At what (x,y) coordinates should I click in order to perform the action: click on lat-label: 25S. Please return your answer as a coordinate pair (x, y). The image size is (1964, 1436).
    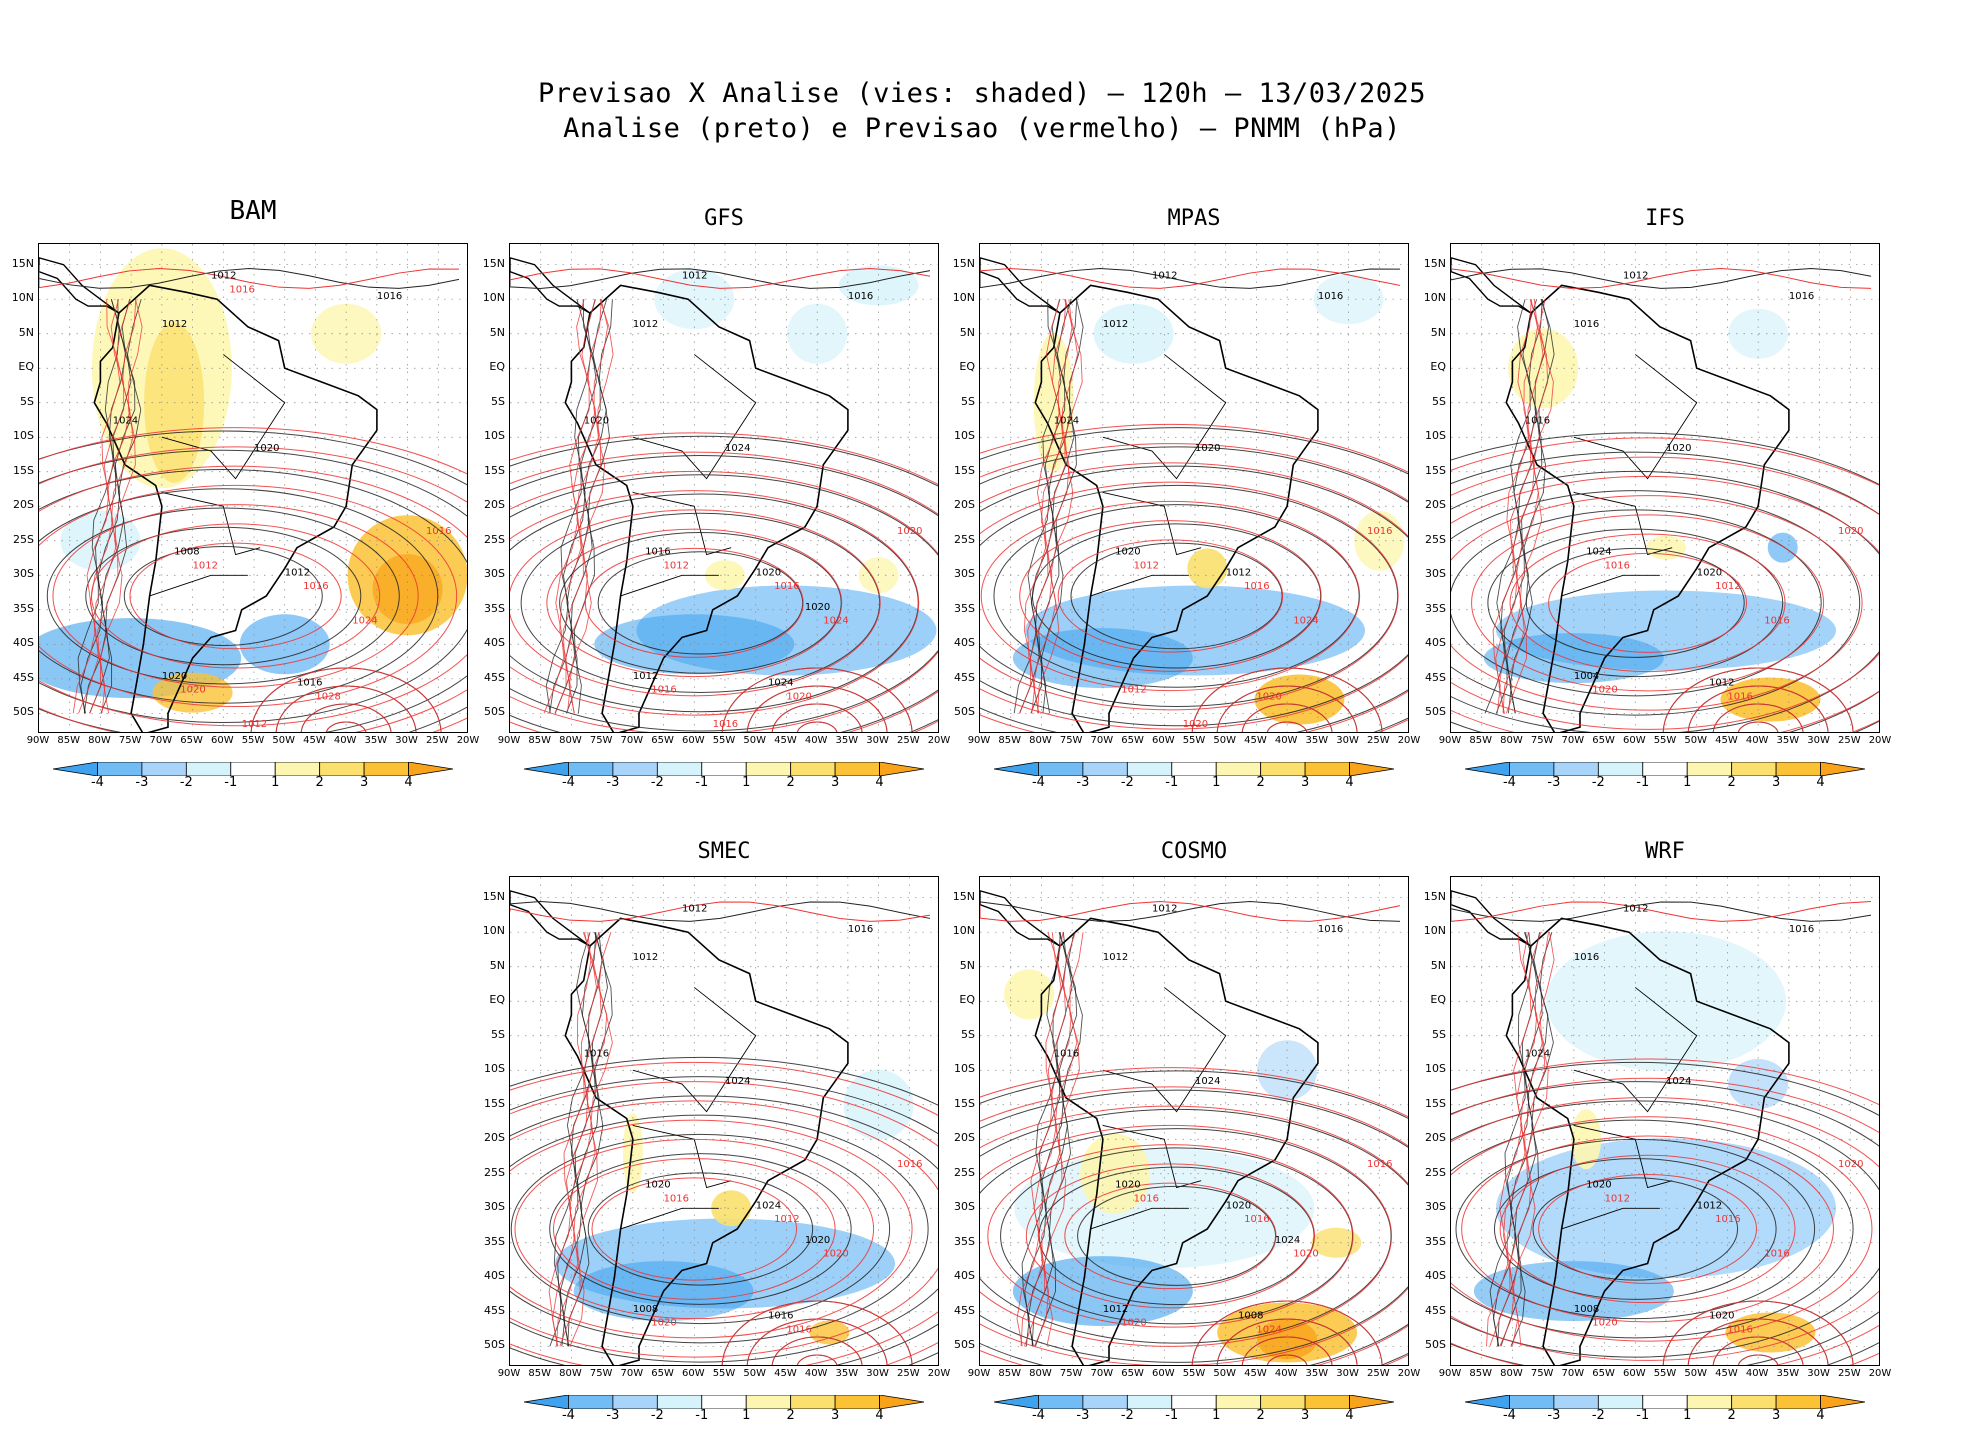
    Looking at the image, I should click on (1435, 1172).